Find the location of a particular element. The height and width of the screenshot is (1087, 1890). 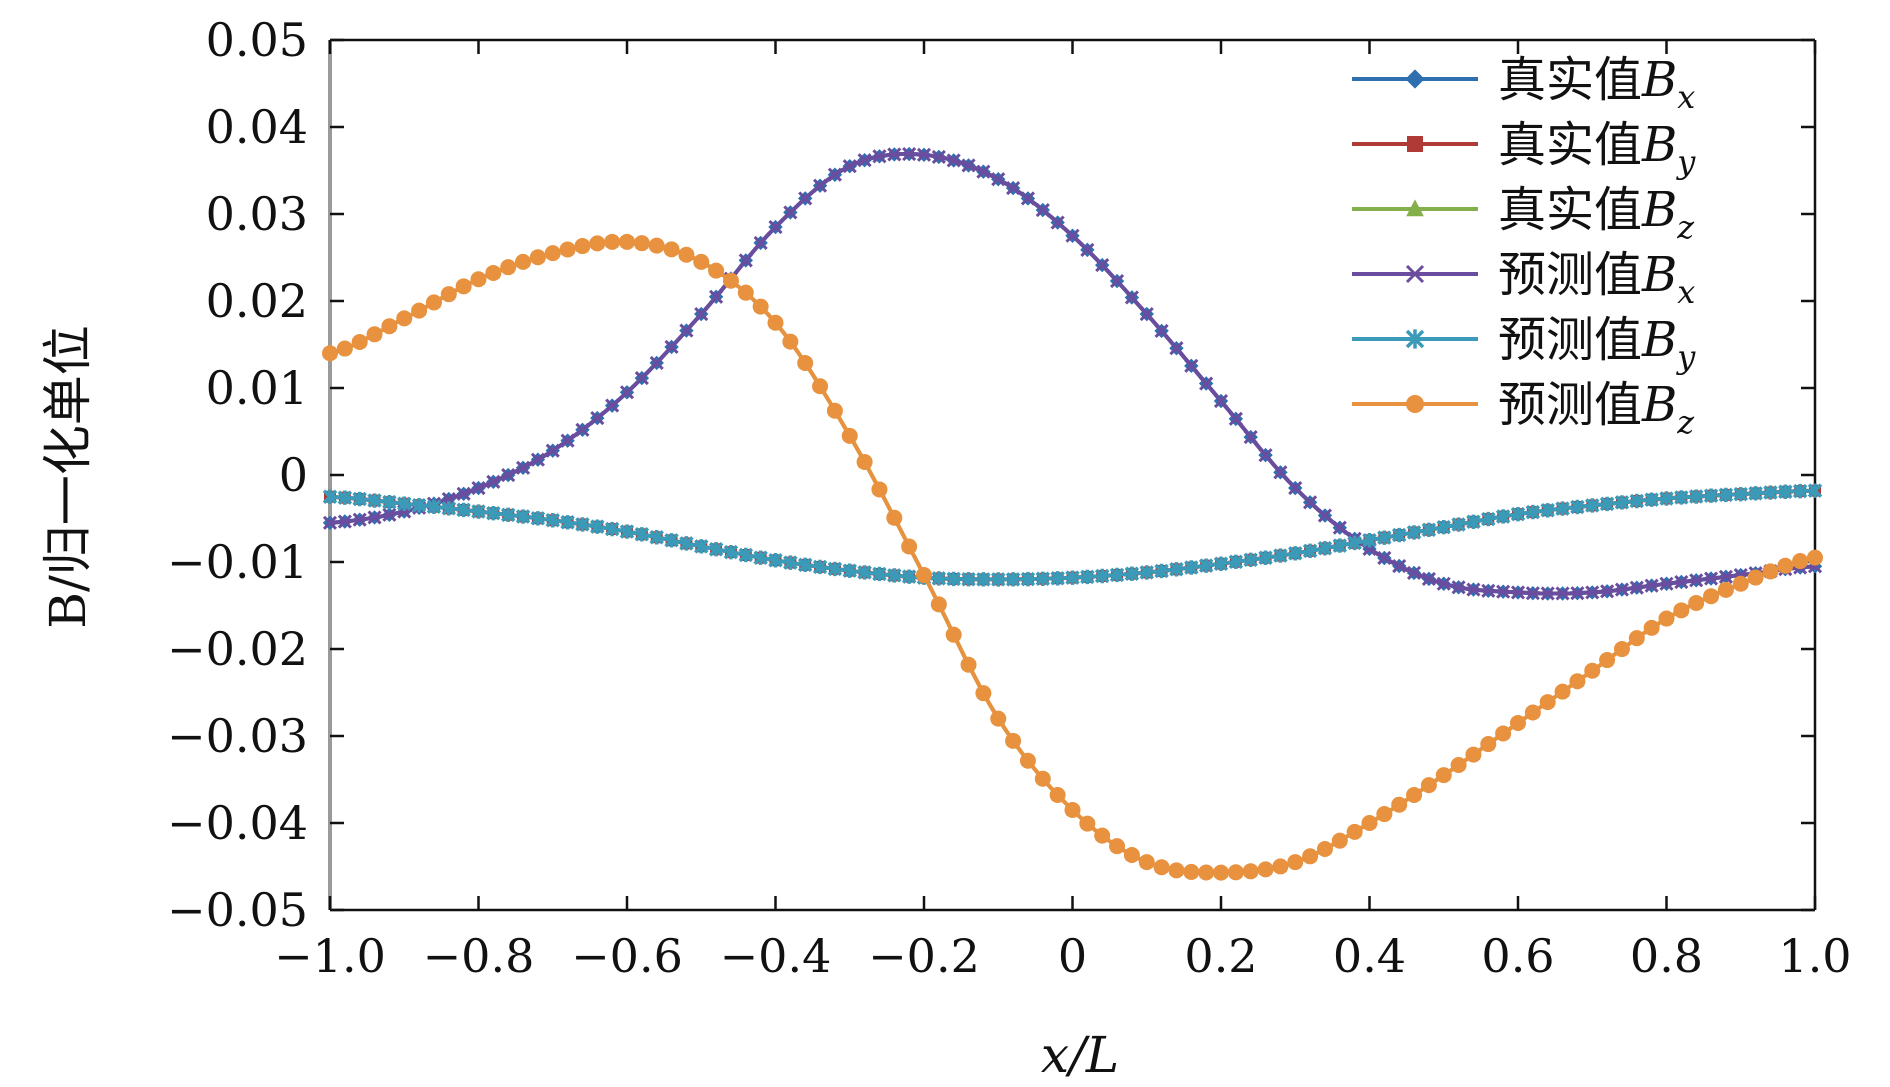

x-tick-label: −1.0 is located at coordinates (330, 956).